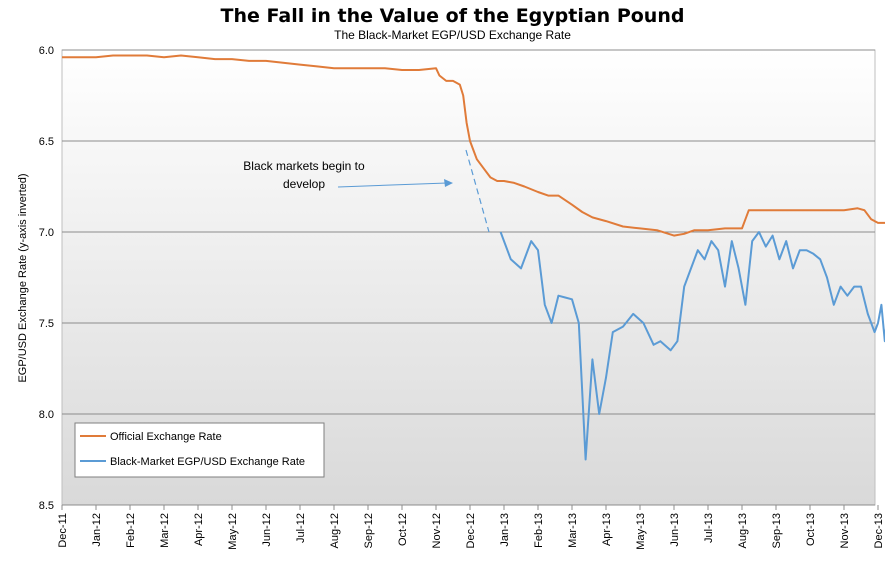 This screenshot has width=885, height=562. I want to click on chart-subtitle: The Black-Market EGP/USD Exchange Rate, so click(452, 35).